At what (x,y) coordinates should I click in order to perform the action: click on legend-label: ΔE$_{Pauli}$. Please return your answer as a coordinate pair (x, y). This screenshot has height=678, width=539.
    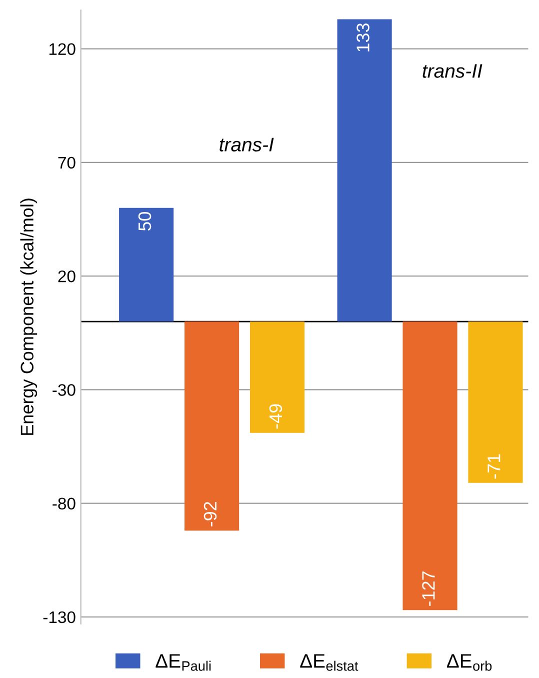
    Looking at the image, I should click on (183, 662).